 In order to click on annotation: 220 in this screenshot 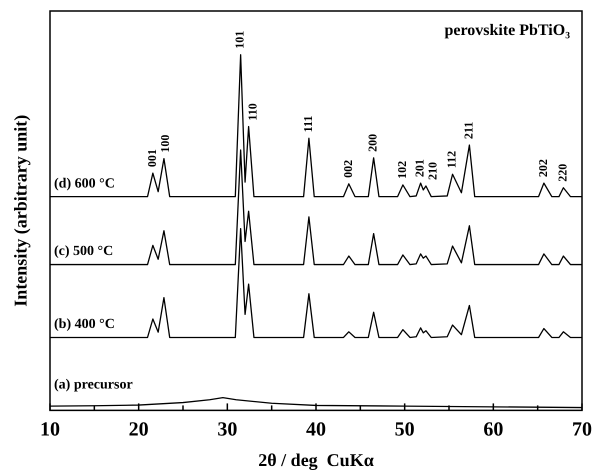, I will do `click(562, 173)`.